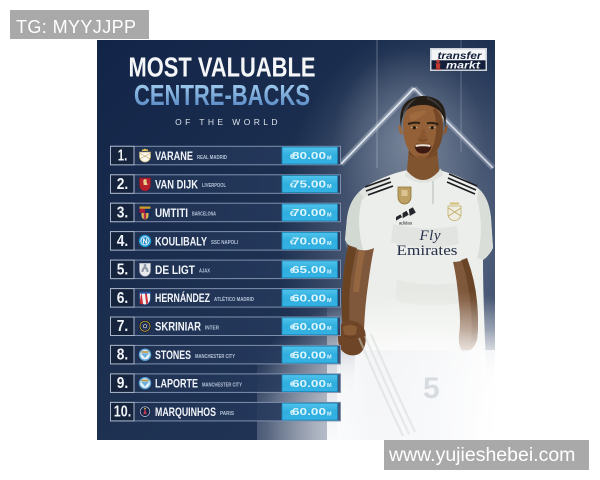 This screenshot has width=600, height=480. What do you see at coordinates (123, 269) in the screenshot?
I see `svg-text: 5.` at bounding box center [123, 269].